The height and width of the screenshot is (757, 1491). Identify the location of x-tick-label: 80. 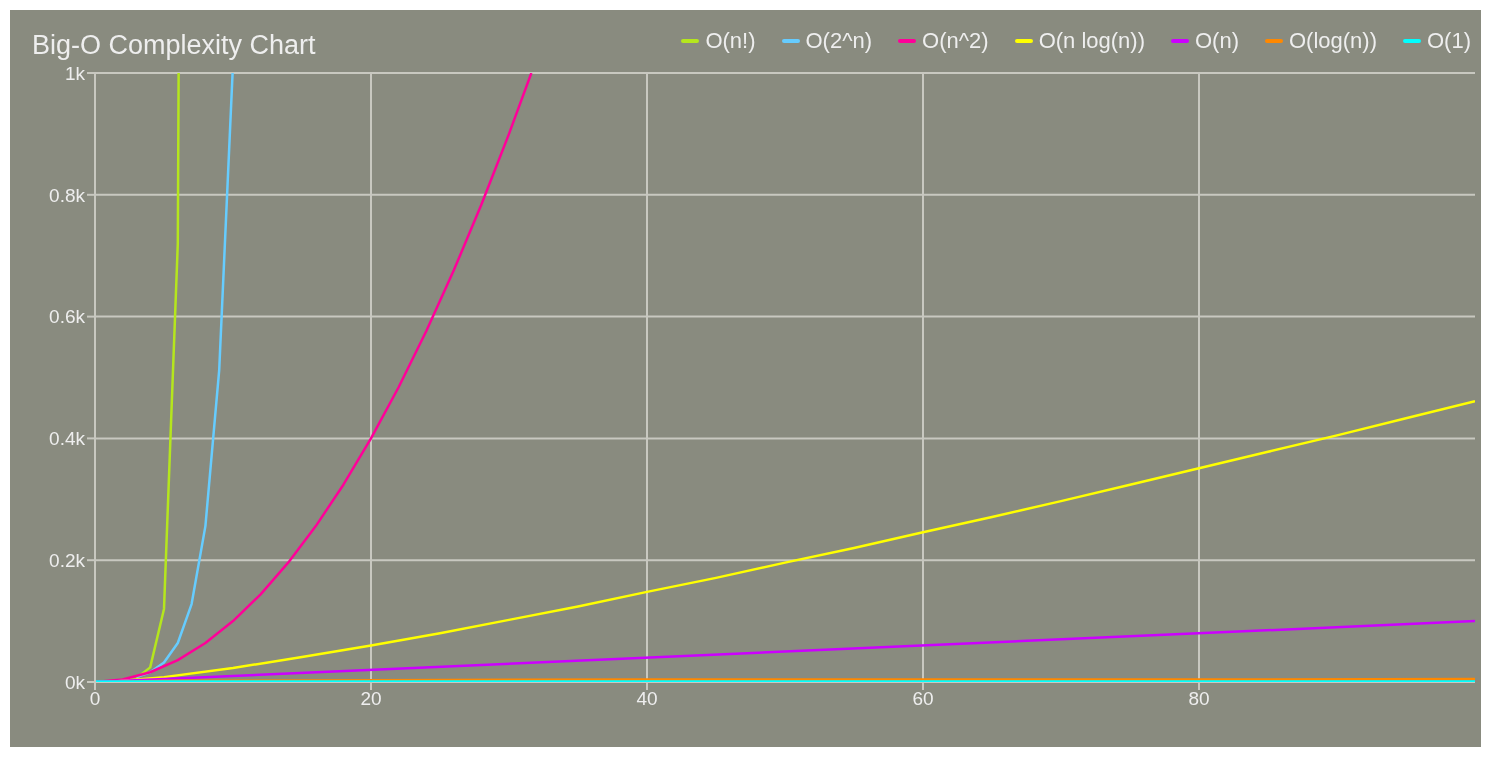
(1199, 699).